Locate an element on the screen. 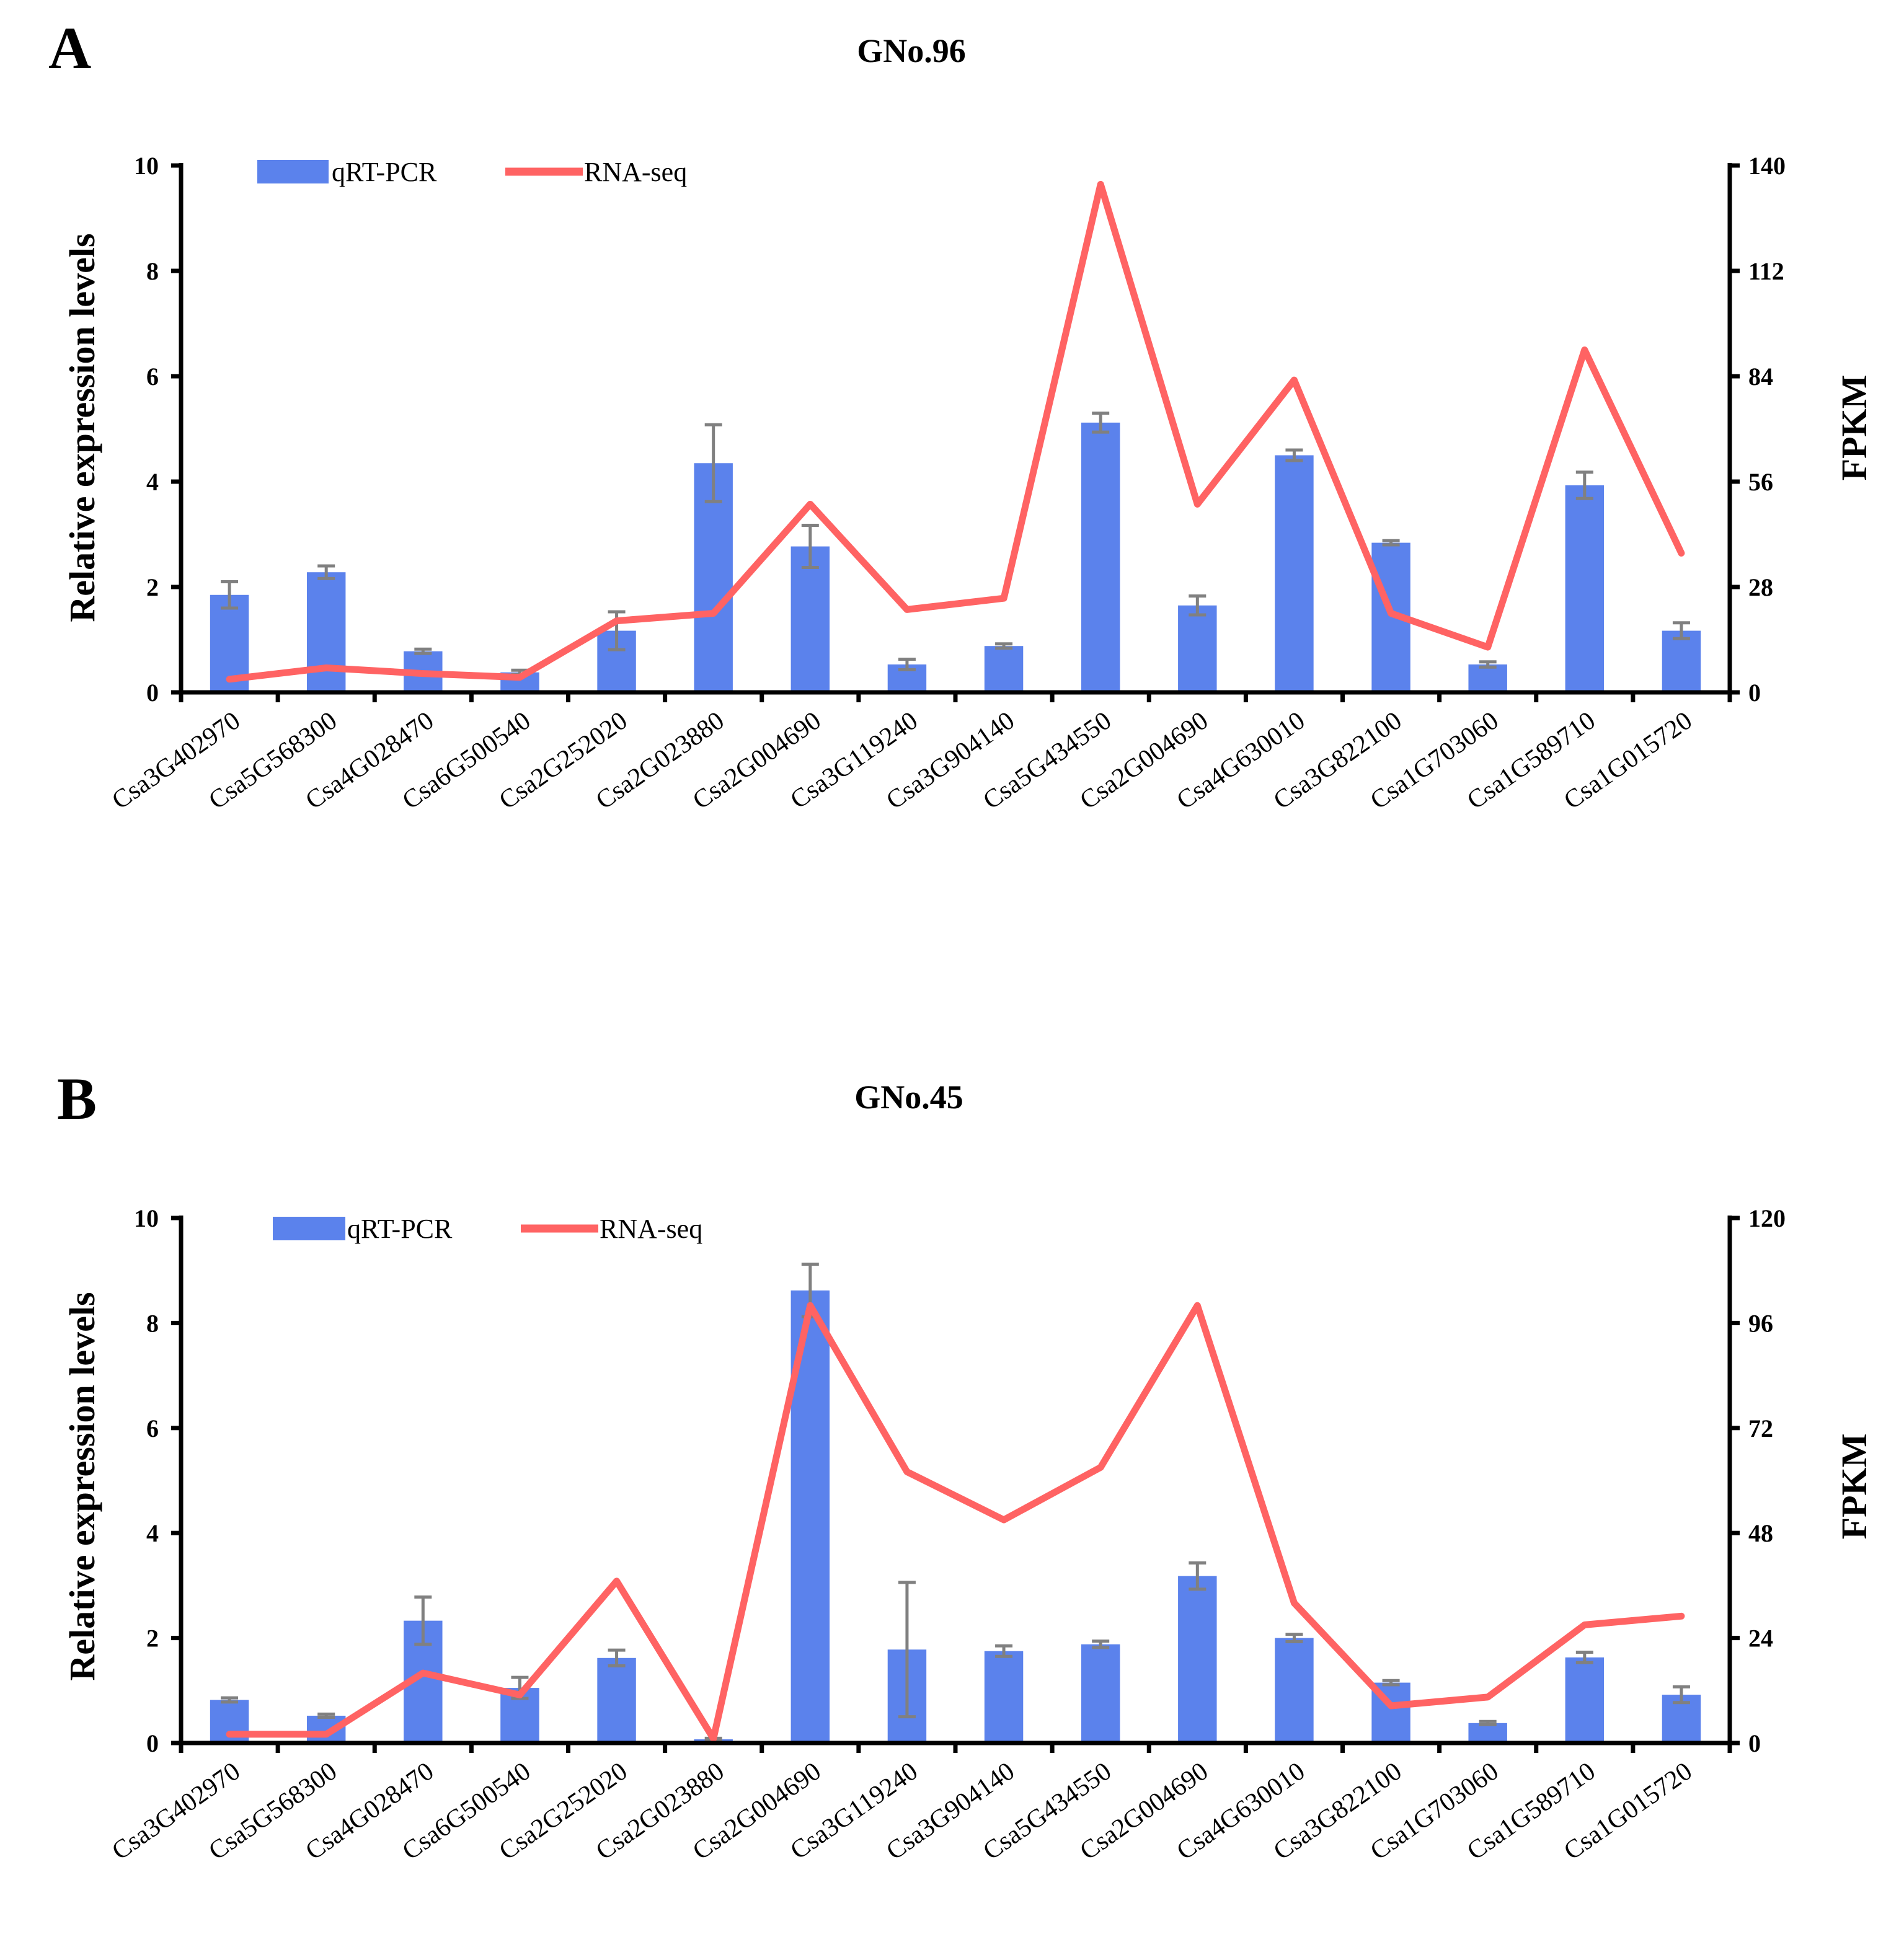 The image size is (1904, 1955). y2-tick-label: 72 is located at coordinates (1761, 1428).